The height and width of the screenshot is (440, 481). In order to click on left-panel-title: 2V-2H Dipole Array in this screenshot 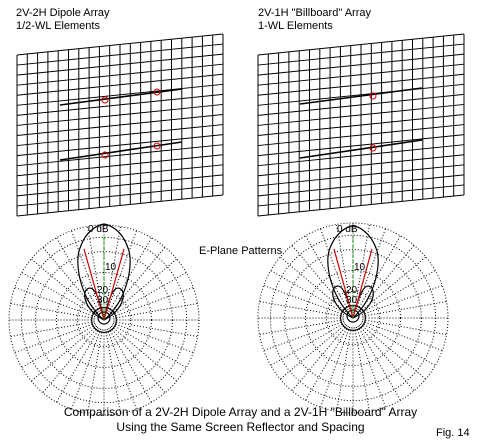, I will do `click(63, 13)`.